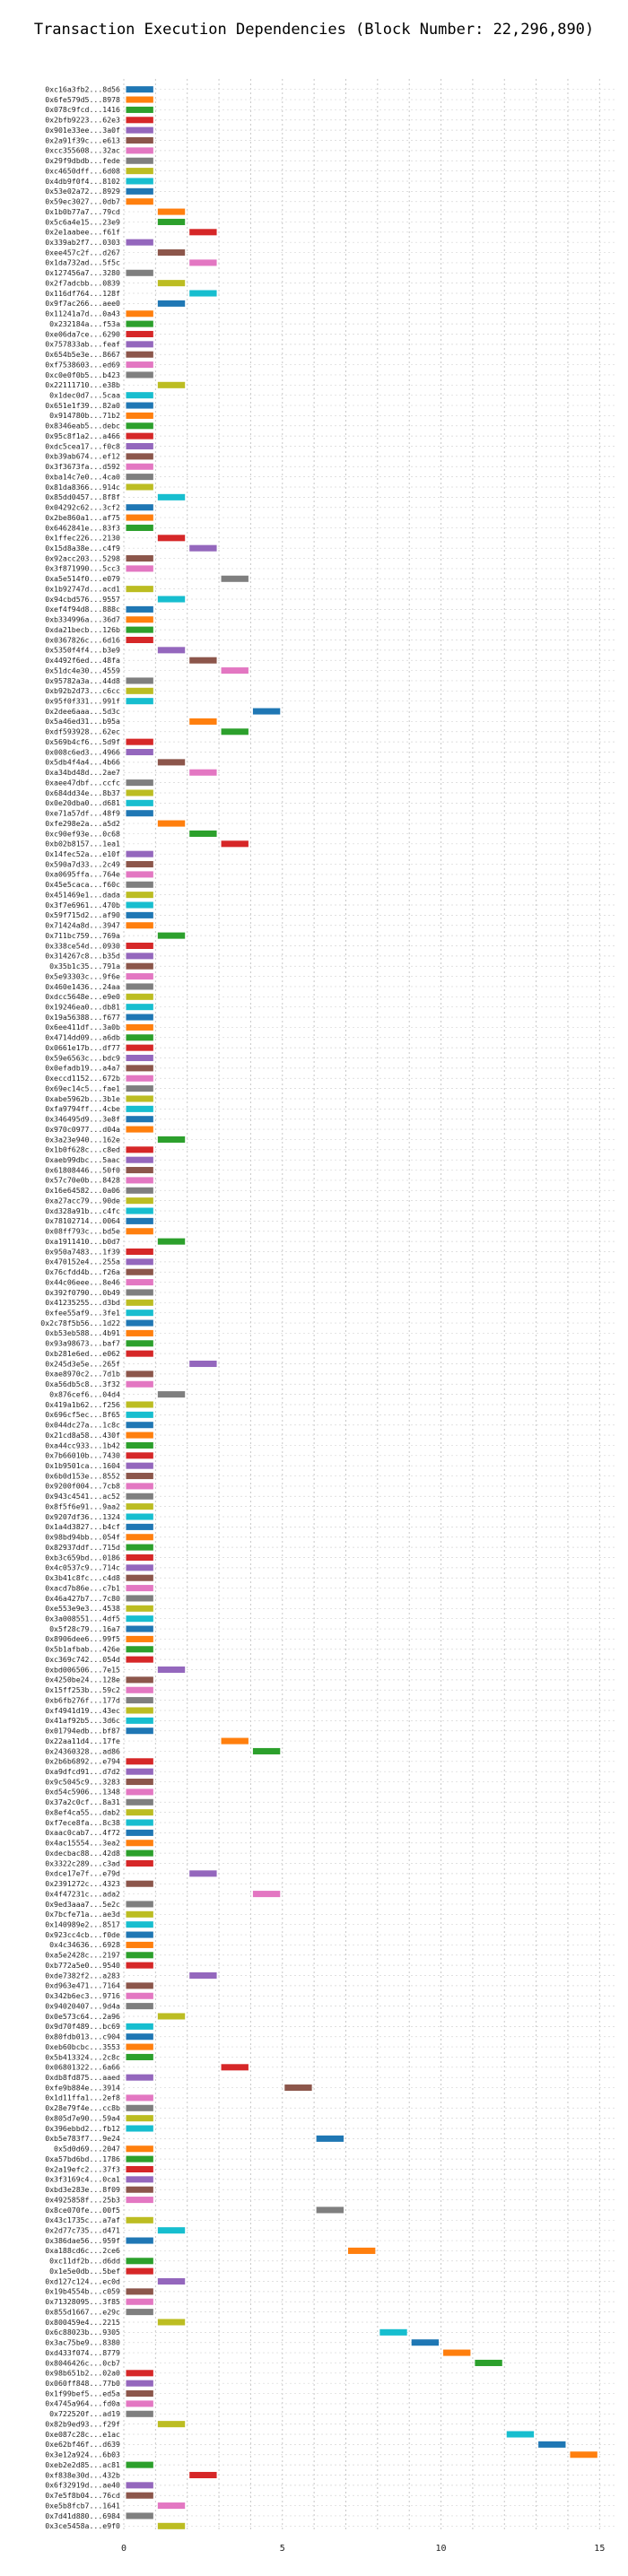  What do you see at coordinates (82, 1955) in the screenshot?
I see `tx-label: 0xa5e2428c...2197` at bounding box center [82, 1955].